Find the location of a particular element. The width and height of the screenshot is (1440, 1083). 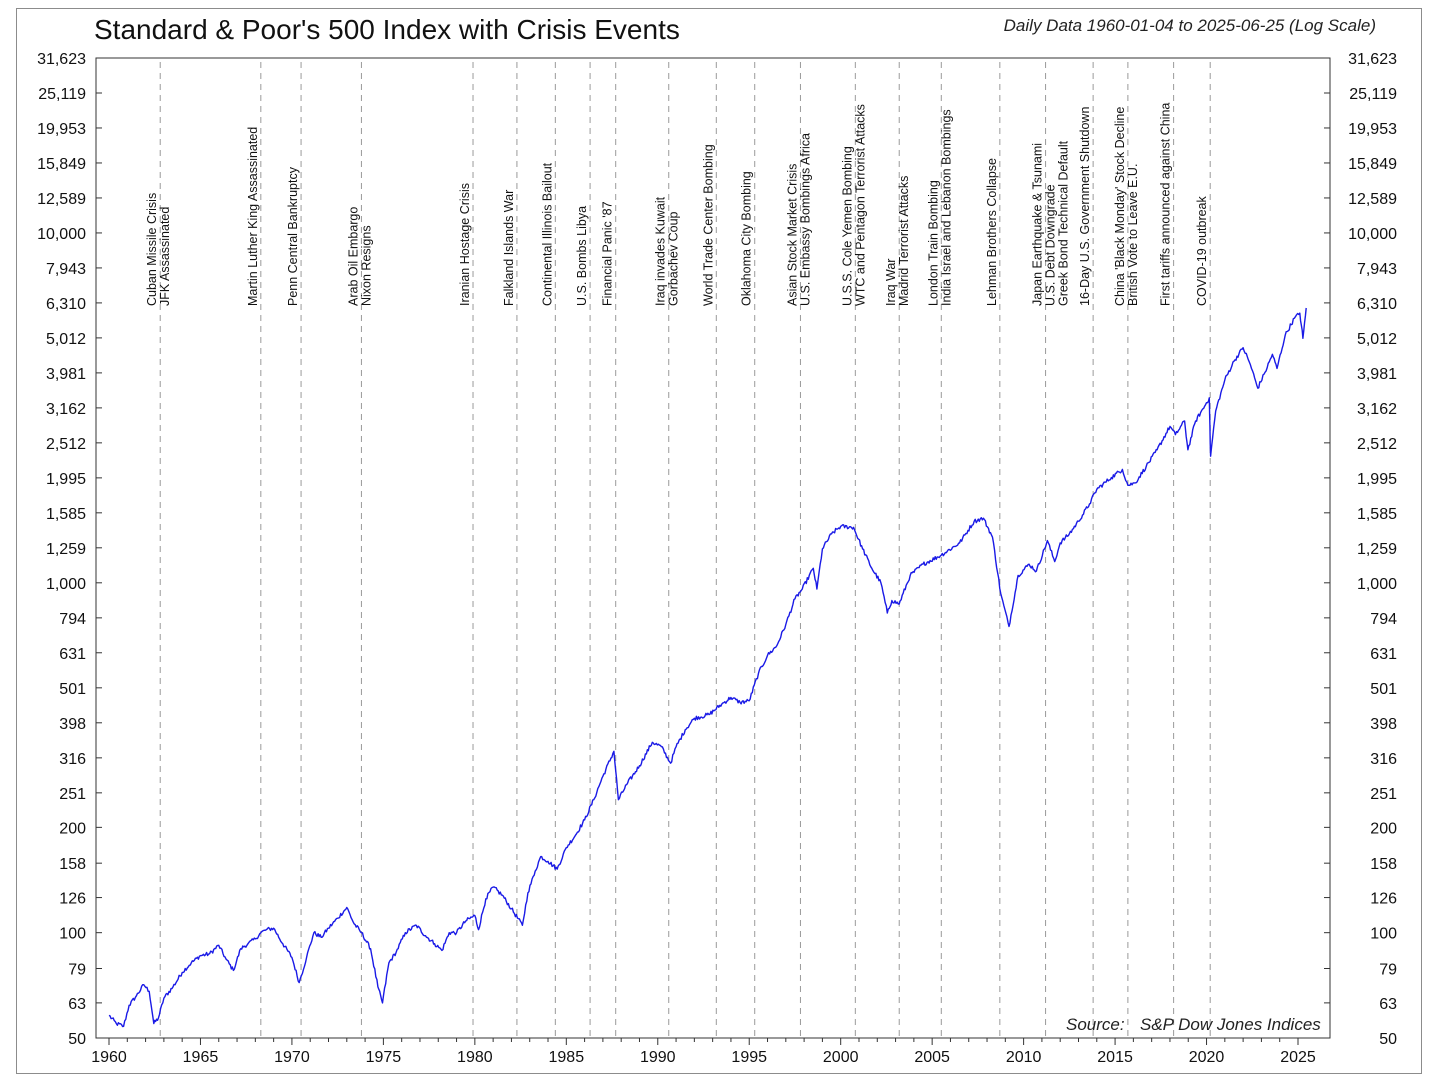

y-tick-label-right: 2,512 is located at coordinates (1377, 444).